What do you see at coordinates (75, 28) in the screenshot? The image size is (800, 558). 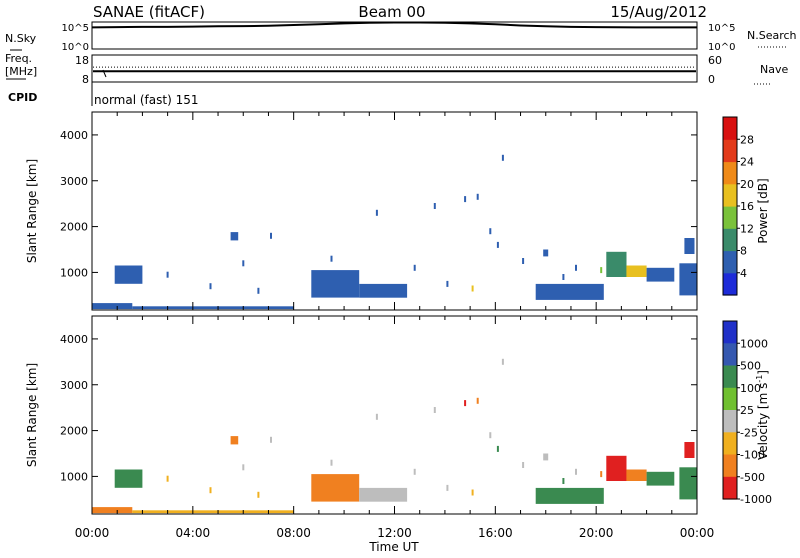 I see `noise-tick-left-top: 10^5` at bounding box center [75, 28].